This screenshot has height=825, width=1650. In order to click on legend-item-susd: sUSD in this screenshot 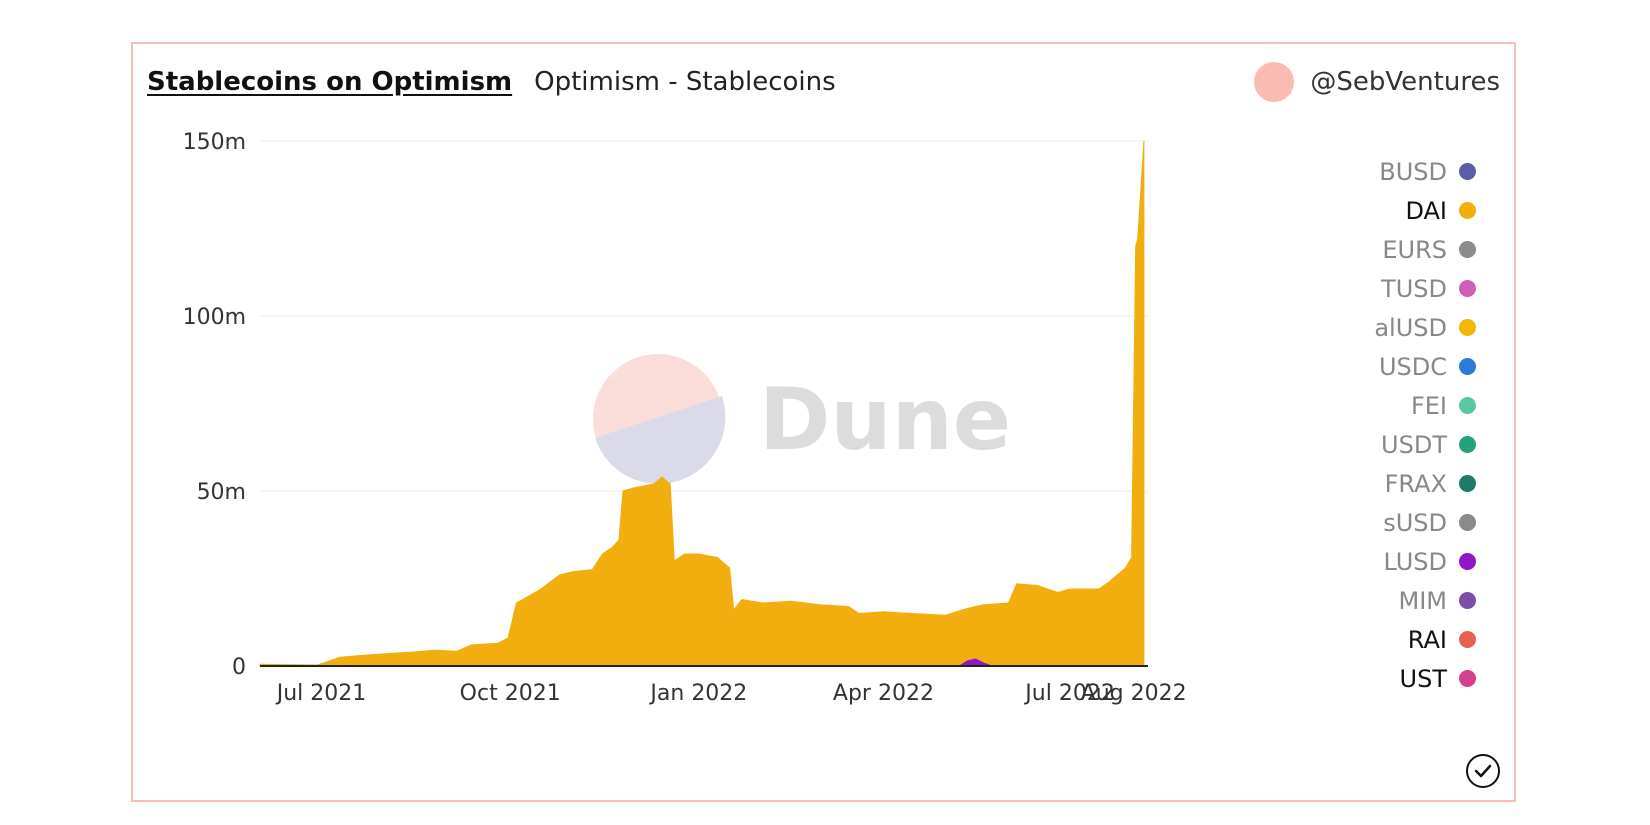, I will do `click(1376, 522)`.